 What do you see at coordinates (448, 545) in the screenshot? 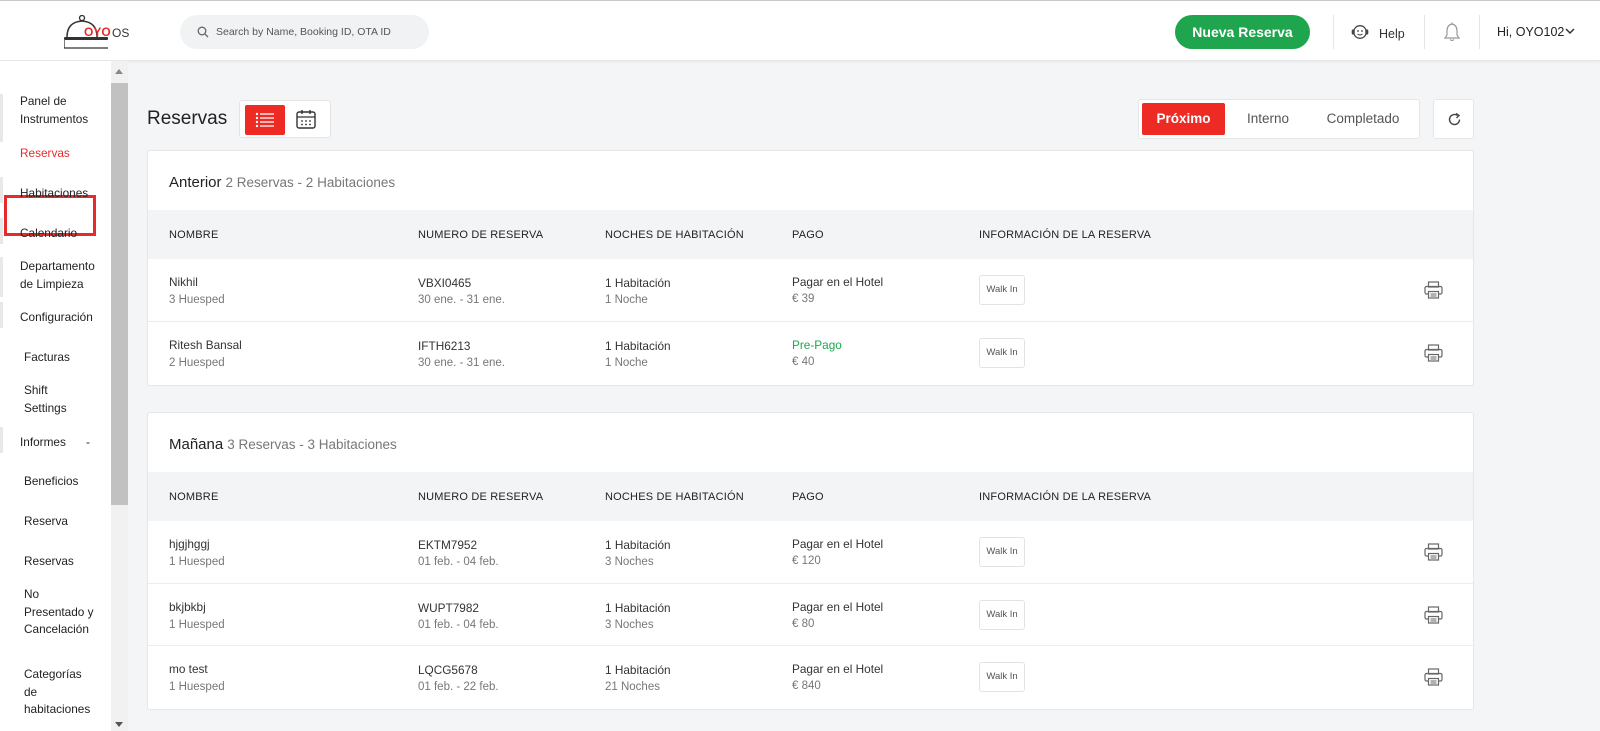
I see `booking-id: EKTM7952` at bounding box center [448, 545].